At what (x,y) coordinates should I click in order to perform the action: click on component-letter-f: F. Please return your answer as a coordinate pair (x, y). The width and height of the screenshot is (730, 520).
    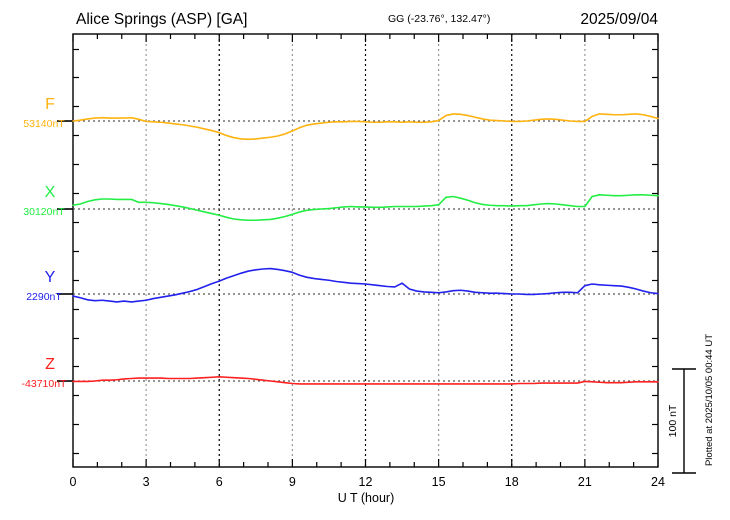
    Looking at the image, I should click on (50, 104).